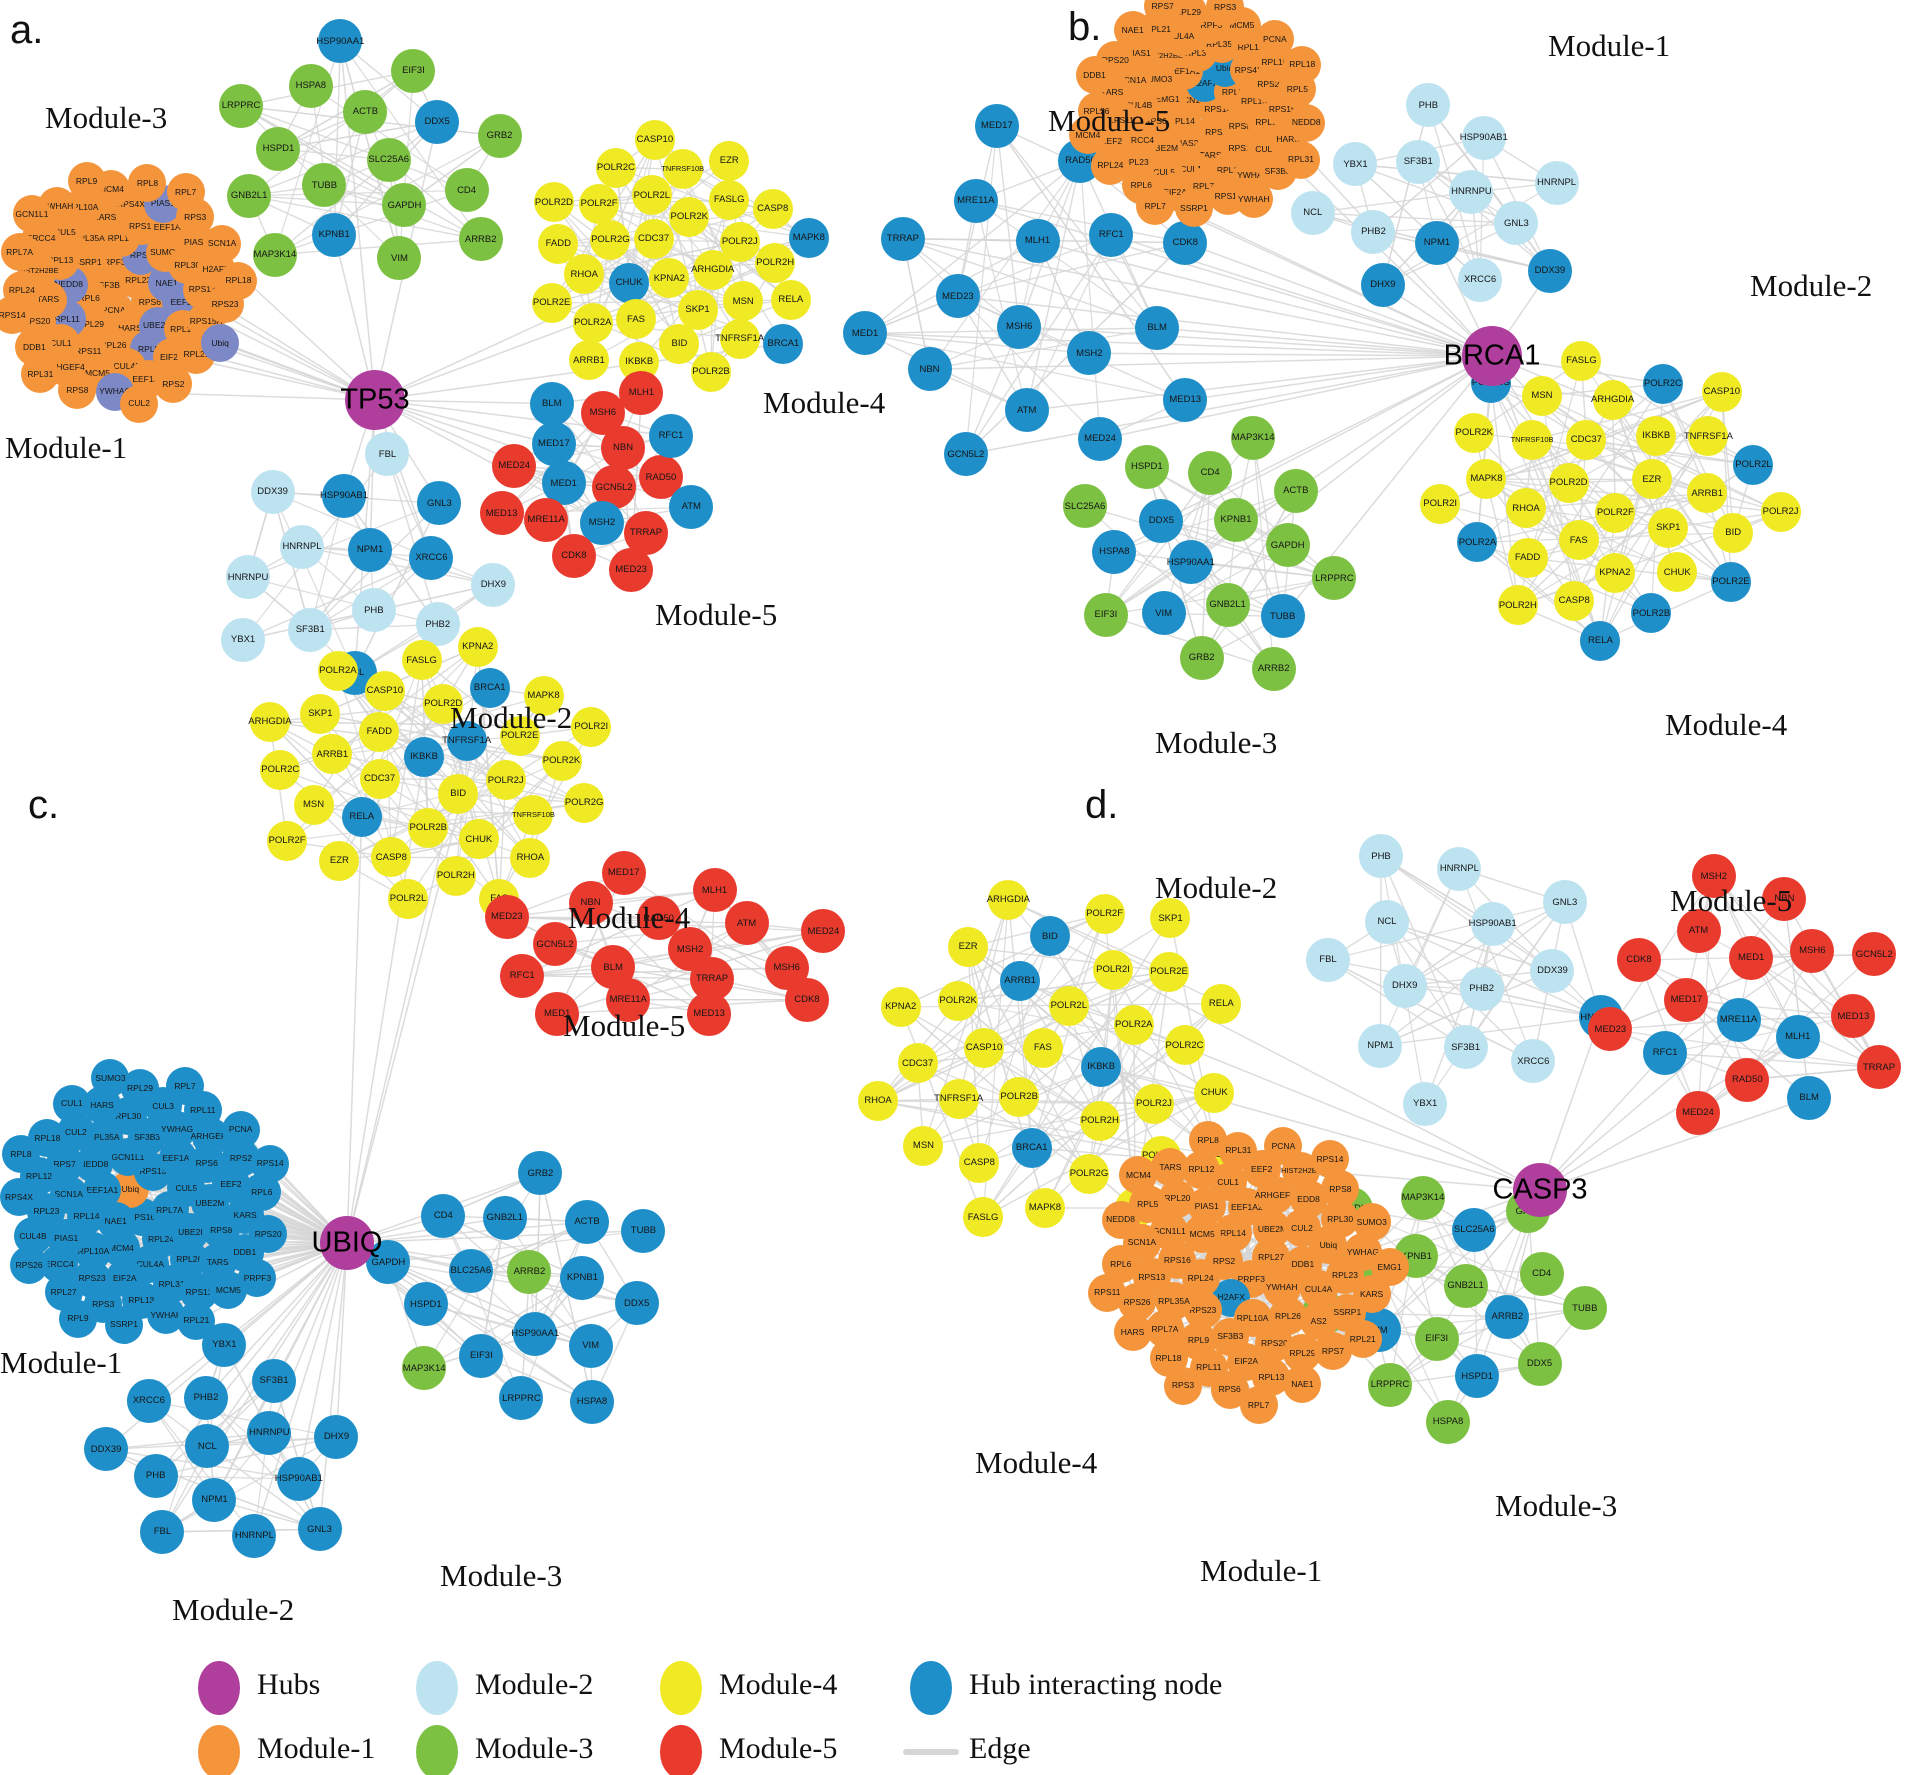 The height and width of the screenshot is (1775, 1923). I want to click on node-TRRAP: TRRAP, so click(1878, 1067).